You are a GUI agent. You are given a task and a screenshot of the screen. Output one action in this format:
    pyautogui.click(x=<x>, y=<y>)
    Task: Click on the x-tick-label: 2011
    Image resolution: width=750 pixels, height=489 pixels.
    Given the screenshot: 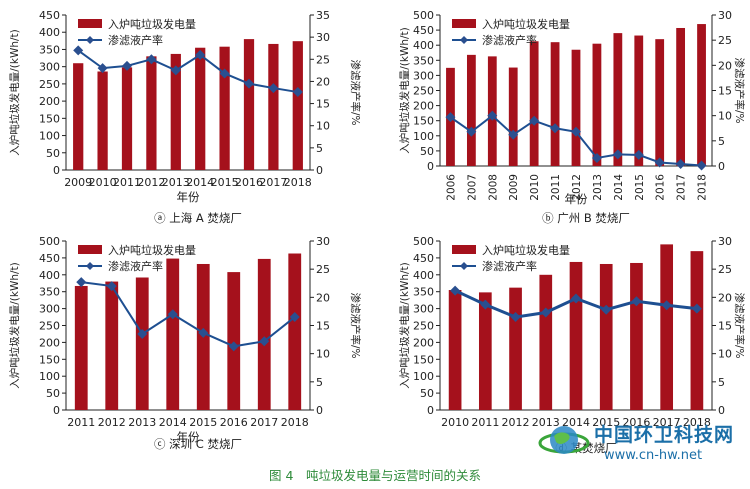 What is the action you would take?
    pyautogui.click(x=485, y=422)
    